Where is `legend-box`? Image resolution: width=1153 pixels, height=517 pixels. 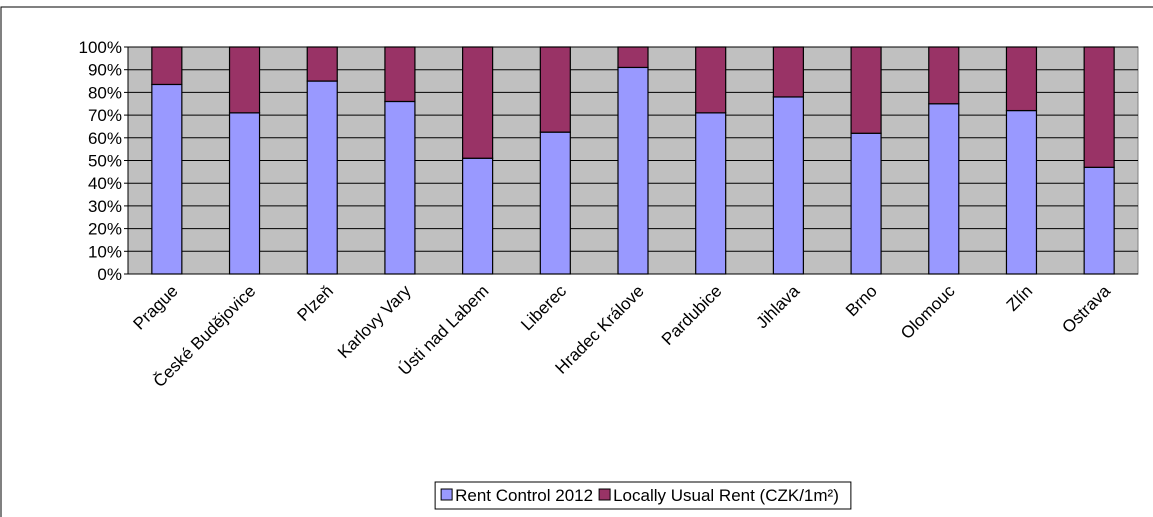 legend-box is located at coordinates (643, 495).